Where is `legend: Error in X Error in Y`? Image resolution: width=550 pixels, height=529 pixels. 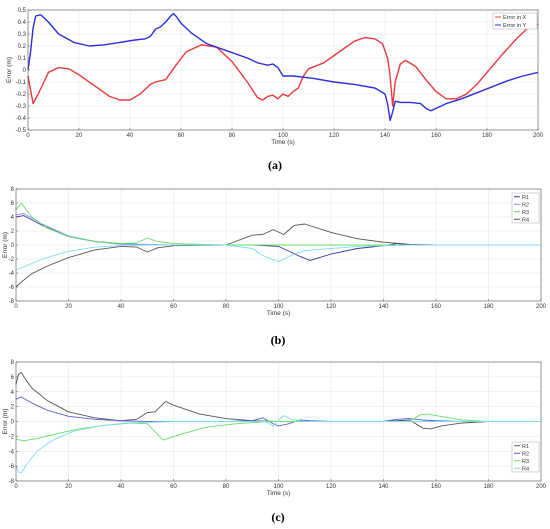
legend: Error in X Error in Y is located at coordinates (515, 21).